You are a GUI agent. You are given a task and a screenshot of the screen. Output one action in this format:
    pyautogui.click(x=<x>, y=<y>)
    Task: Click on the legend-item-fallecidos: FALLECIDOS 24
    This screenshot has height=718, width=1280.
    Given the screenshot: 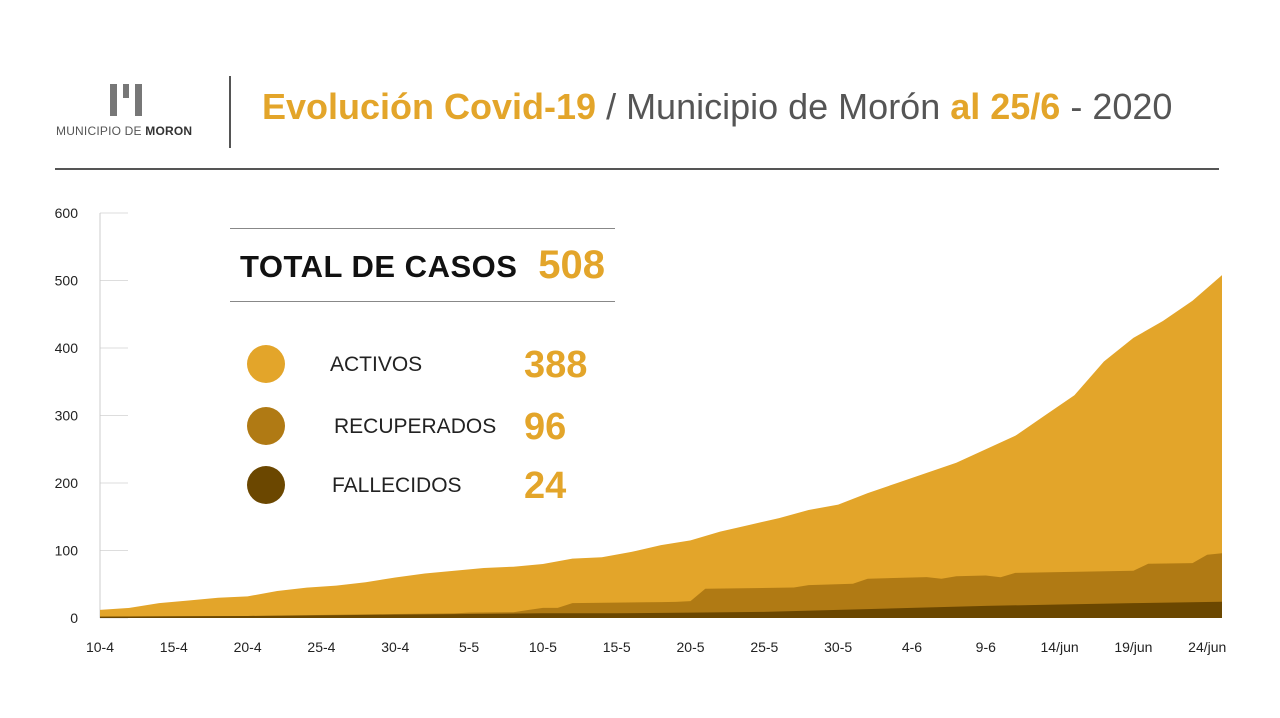 What is the action you would take?
    pyautogui.click(x=422, y=486)
    